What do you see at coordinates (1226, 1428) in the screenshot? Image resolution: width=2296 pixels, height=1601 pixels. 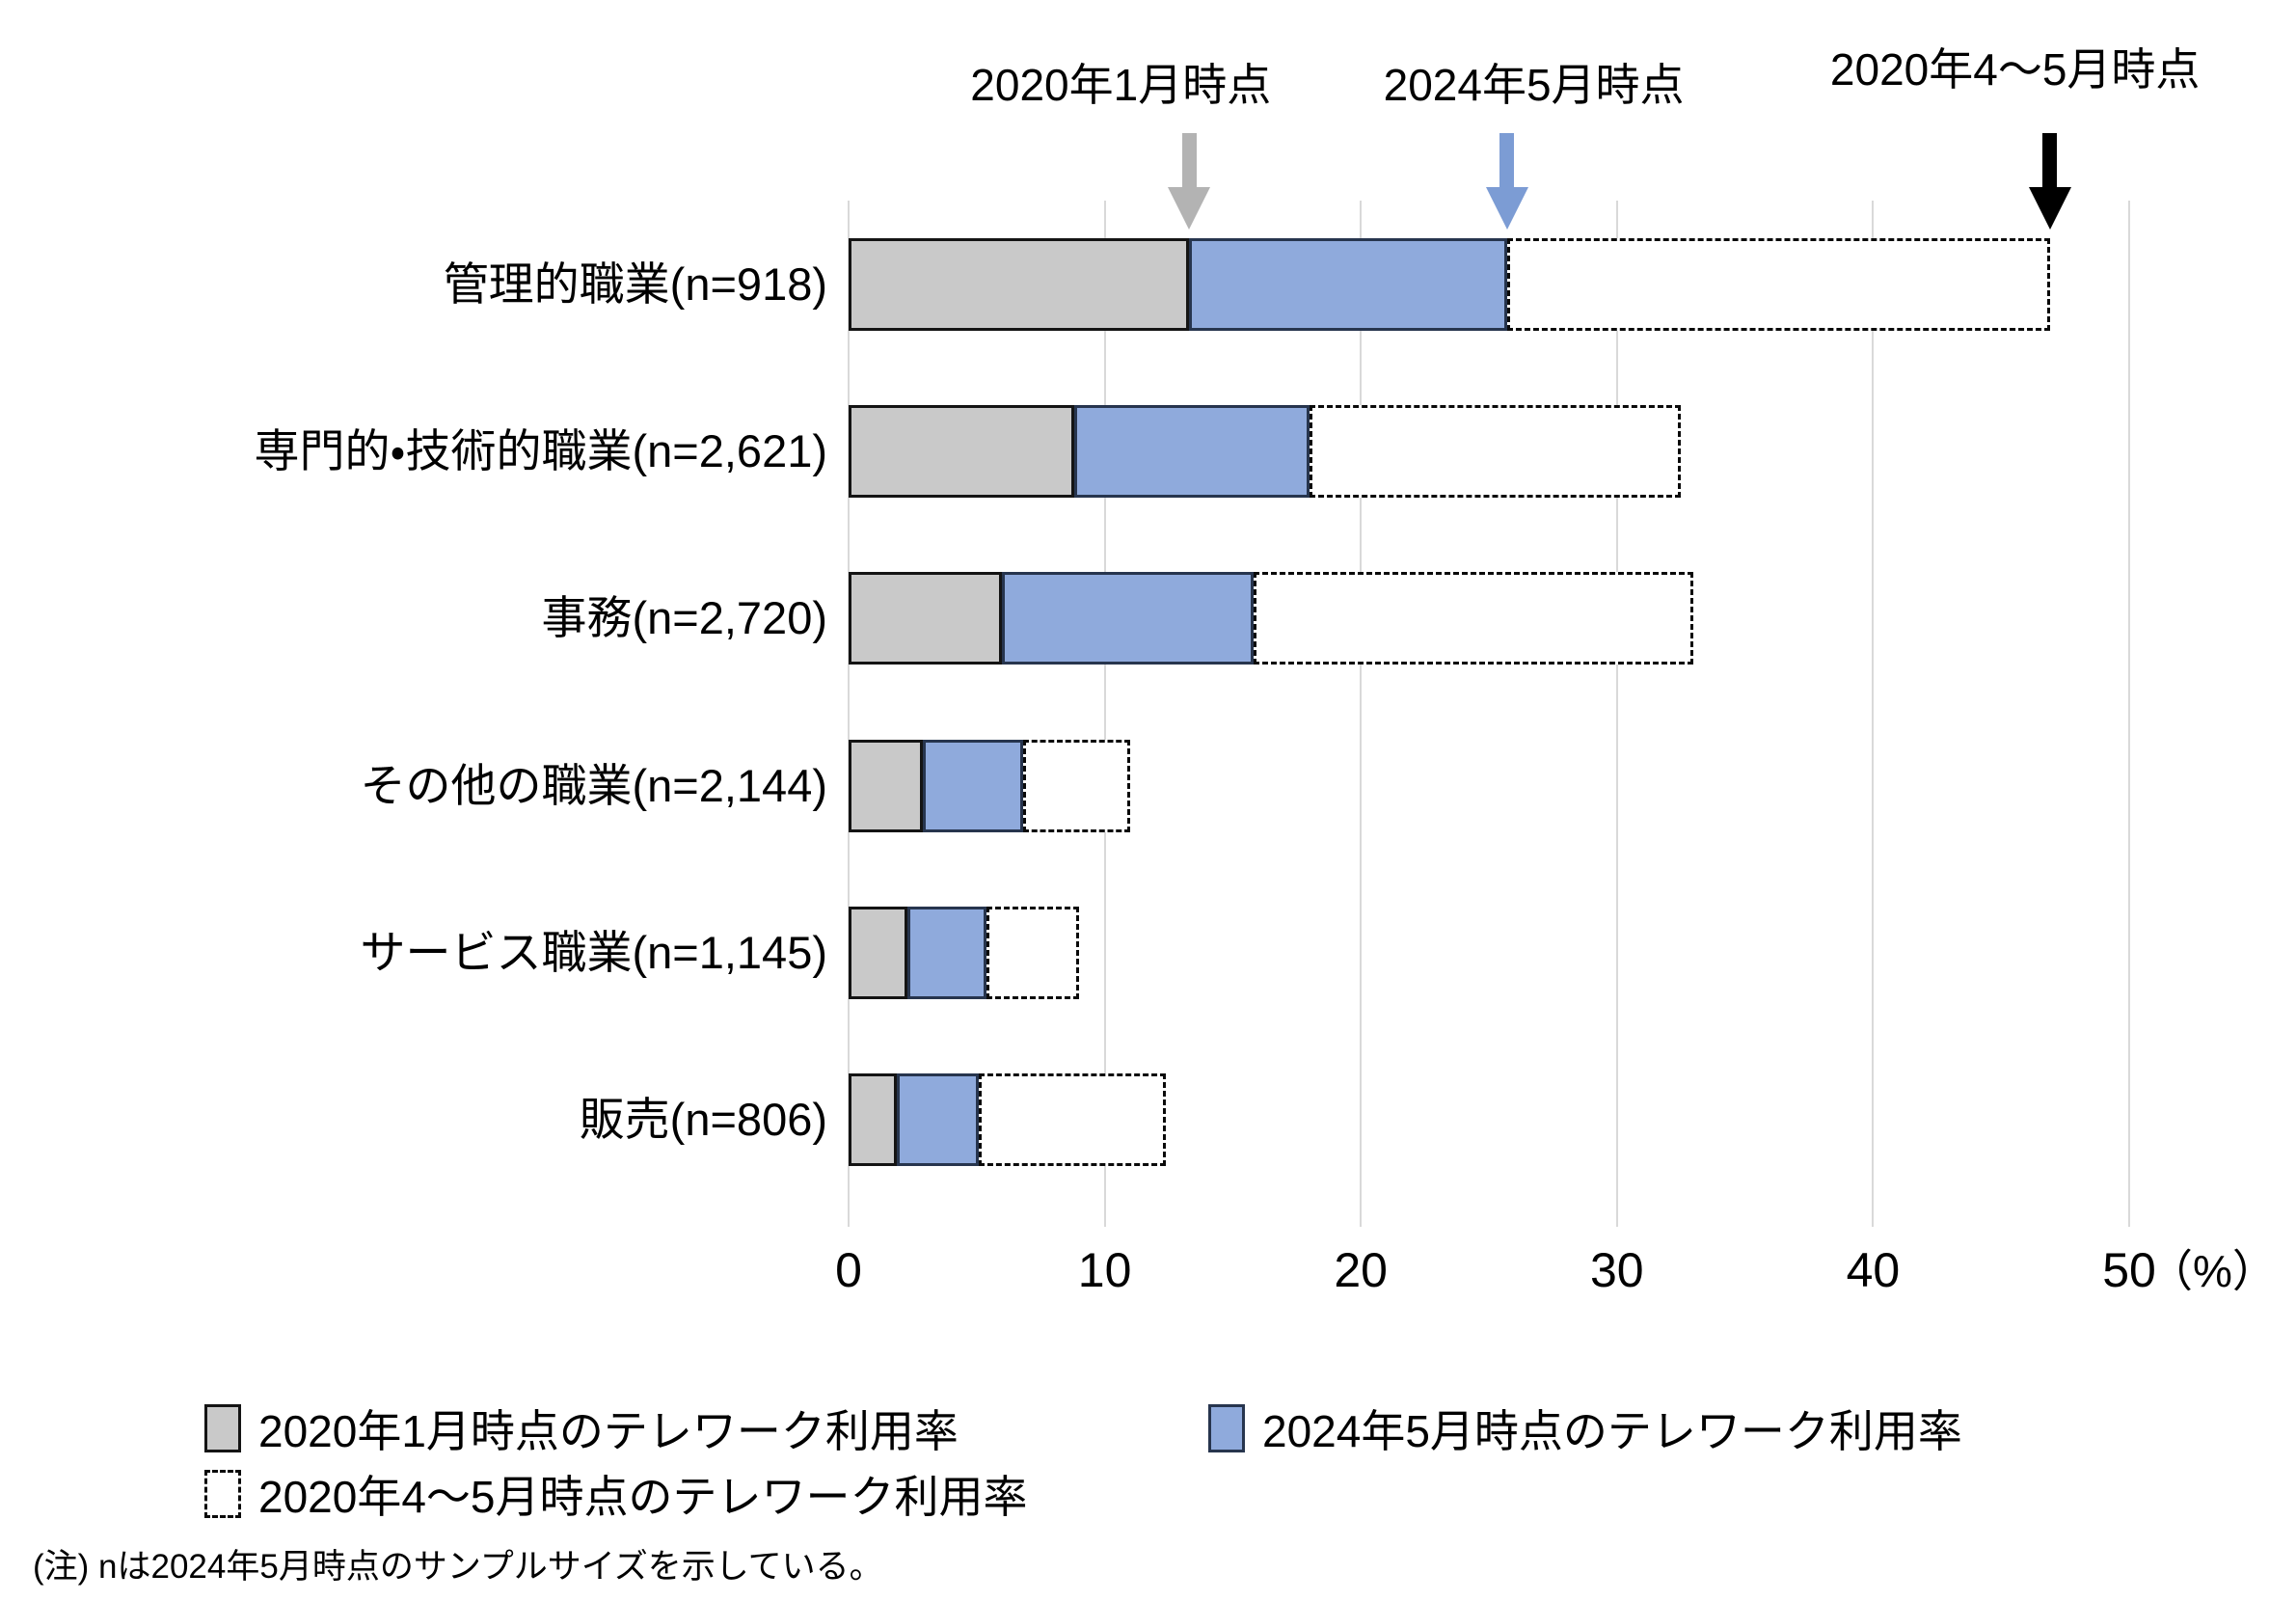 I see `legend-swatch-blue-icon` at bounding box center [1226, 1428].